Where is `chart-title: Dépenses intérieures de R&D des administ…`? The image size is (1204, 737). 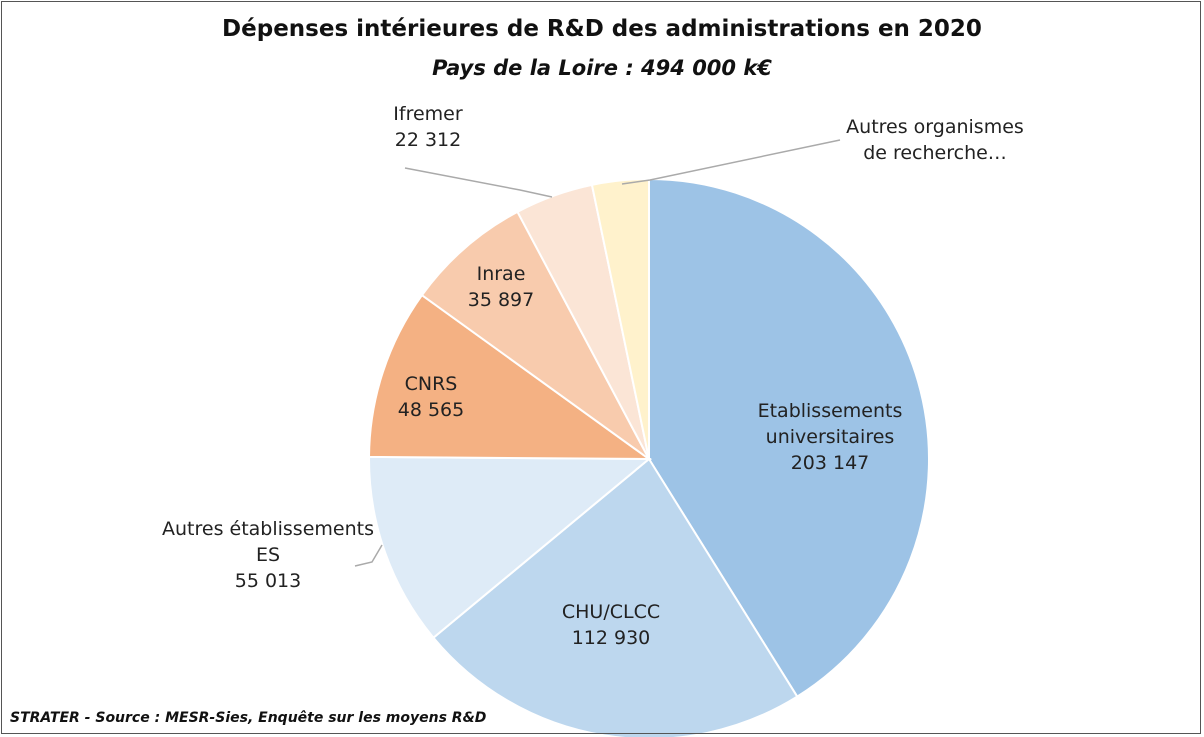 chart-title: Dépenses intérieures de R&D des administ… is located at coordinates (602, 29).